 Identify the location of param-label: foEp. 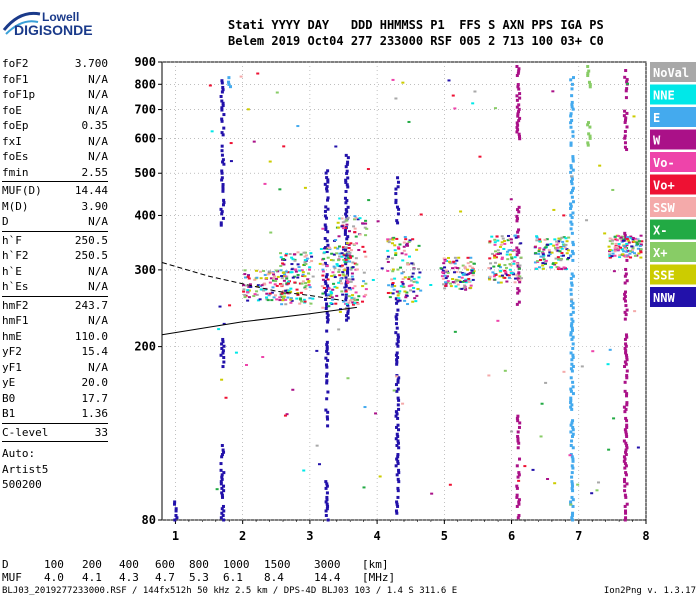
(15, 125).